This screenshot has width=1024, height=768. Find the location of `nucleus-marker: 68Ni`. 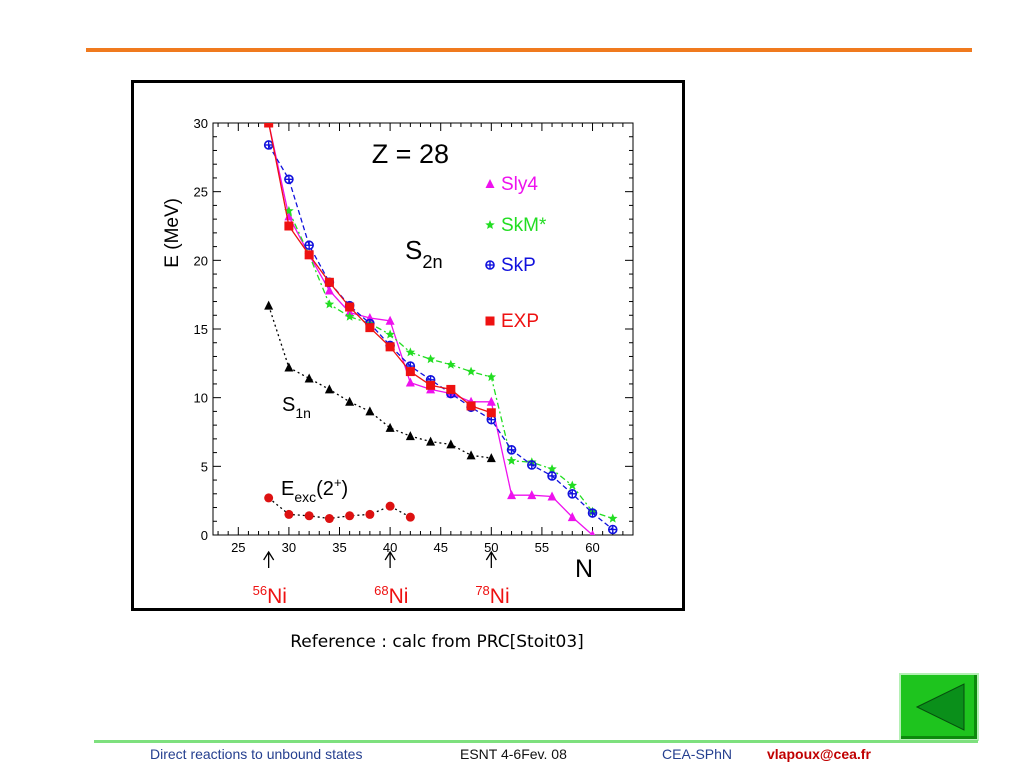

nucleus-marker: 68Ni is located at coordinates (391, 579).